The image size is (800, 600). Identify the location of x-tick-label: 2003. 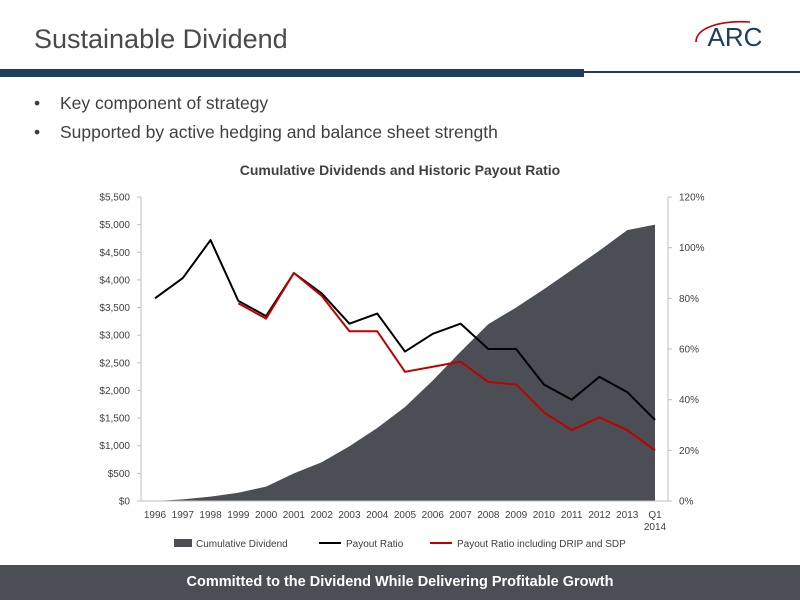
(349, 515).